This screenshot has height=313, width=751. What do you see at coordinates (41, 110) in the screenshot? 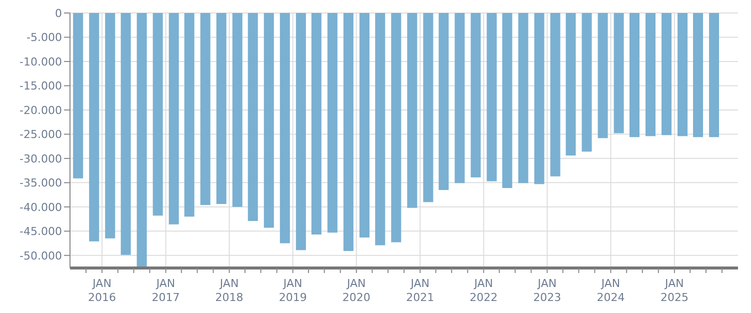
I see `y-tick-label: -20.000` at bounding box center [41, 110].